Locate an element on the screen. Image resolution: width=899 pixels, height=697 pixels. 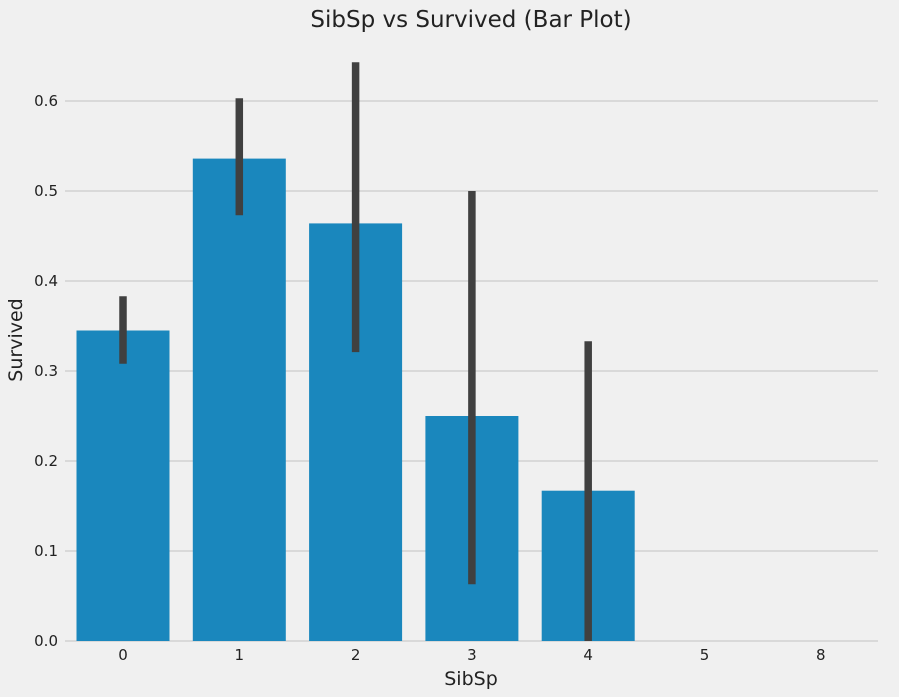
y-tick-label: 0.3 is located at coordinates (46, 371).